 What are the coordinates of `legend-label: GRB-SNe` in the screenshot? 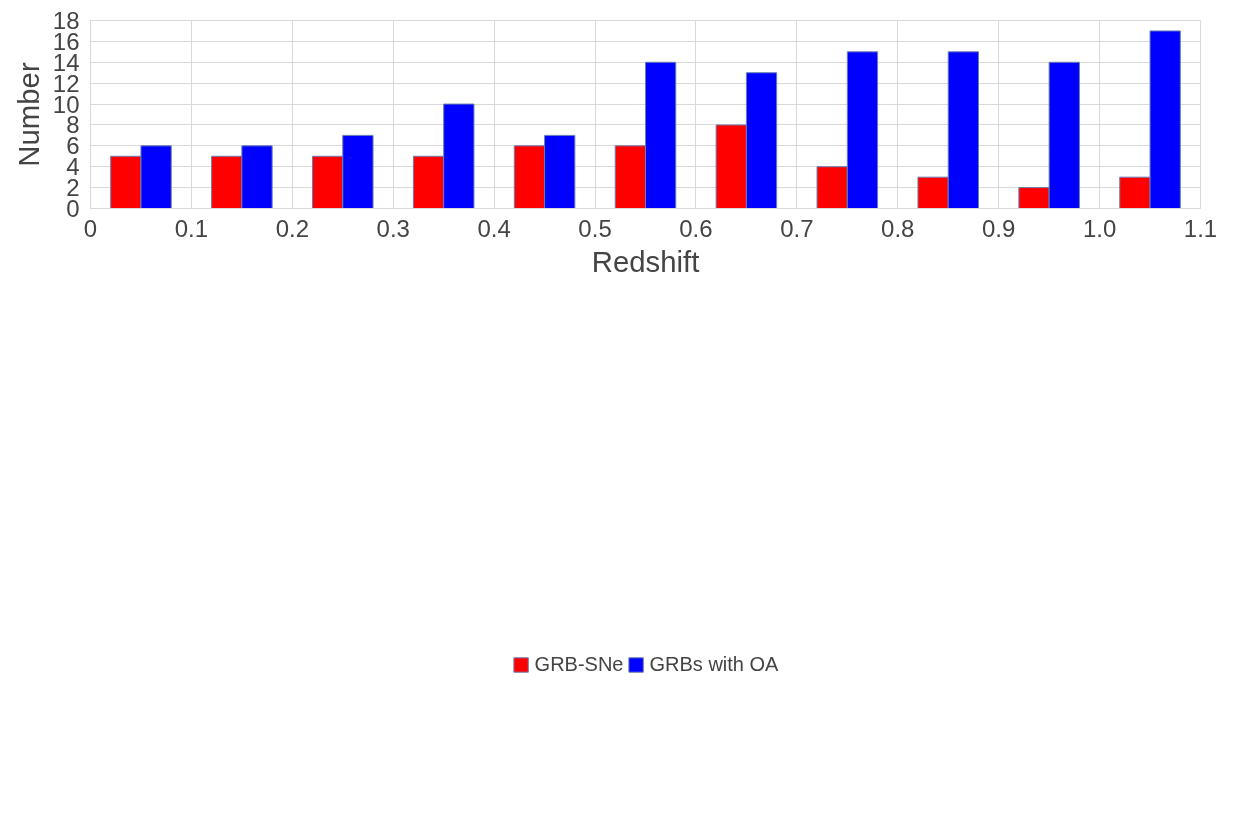 It's located at (579, 664).